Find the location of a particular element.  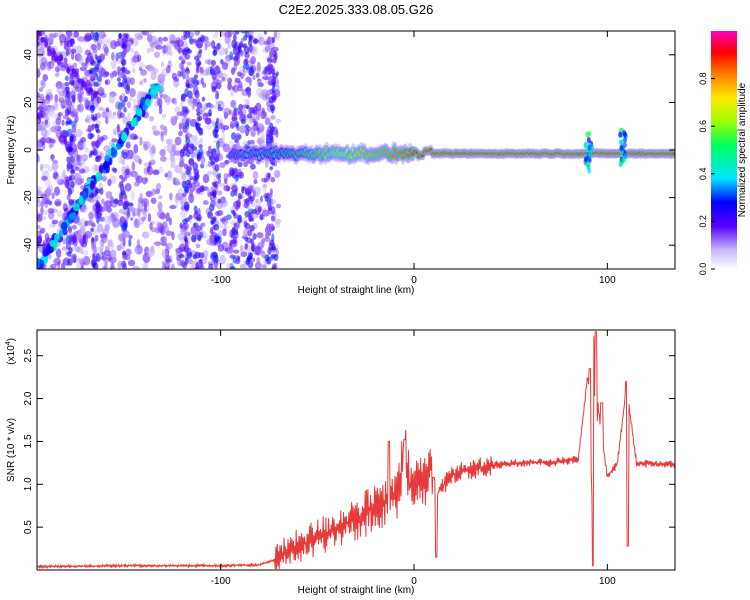

spectrogram-xtick-label: -100 is located at coordinates (221, 280).